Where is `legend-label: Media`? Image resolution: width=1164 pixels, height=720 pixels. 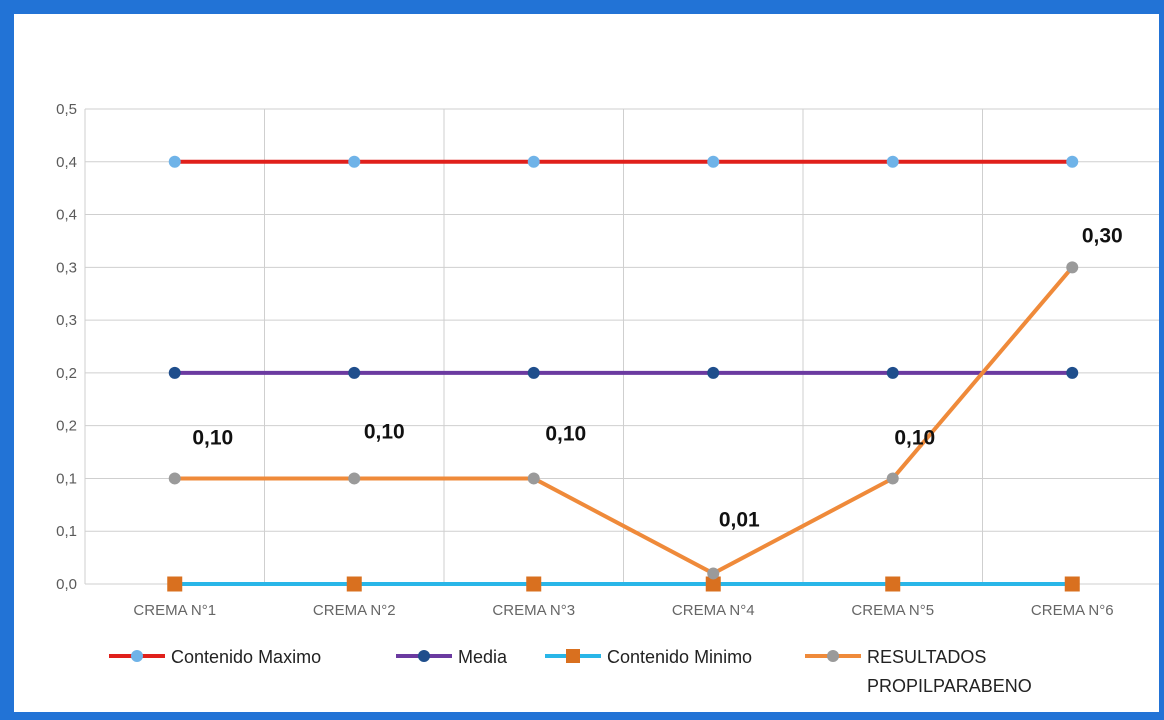
legend-label: Media is located at coordinates (483, 657).